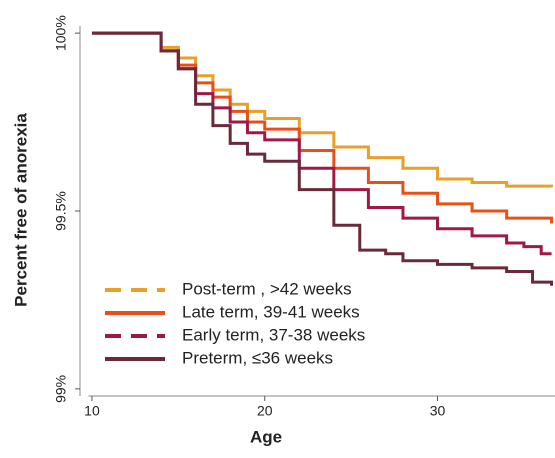 Image resolution: width=555 pixels, height=458 pixels. Describe the element at coordinates (271, 311) in the screenshot. I see `legend-label: Late term, 39-41 weeks` at that location.